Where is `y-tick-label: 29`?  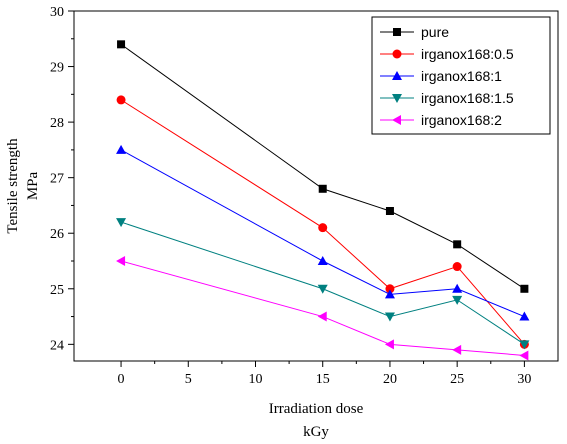
y-tick-label: 29 is located at coordinates (57, 68).